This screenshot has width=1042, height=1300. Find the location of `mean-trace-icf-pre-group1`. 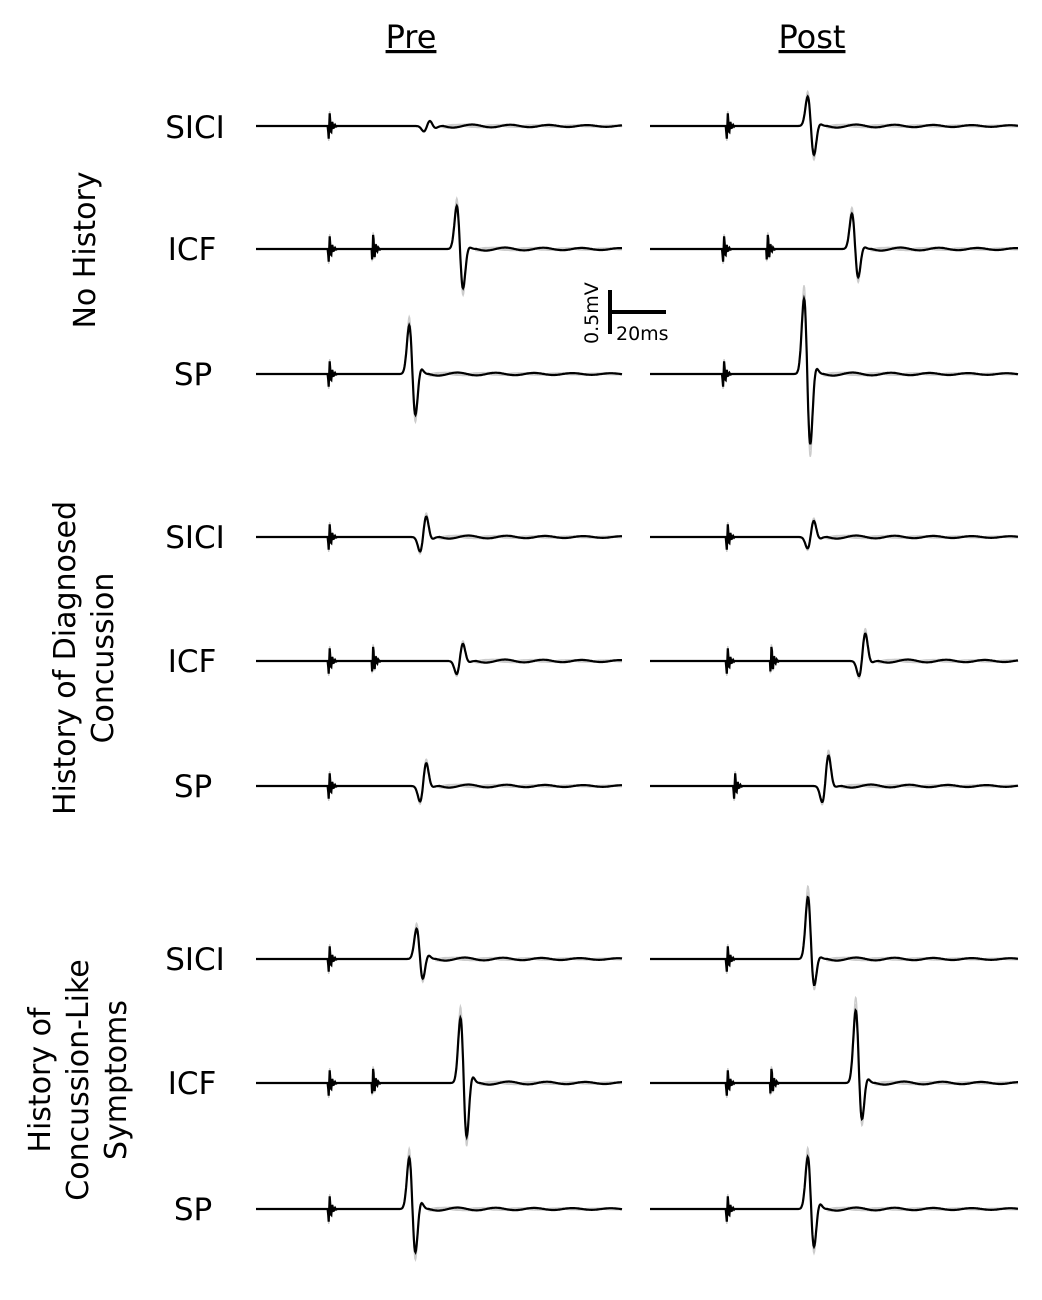

mean-trace-icf-pre-group1 is located at coordinates (439, 247).